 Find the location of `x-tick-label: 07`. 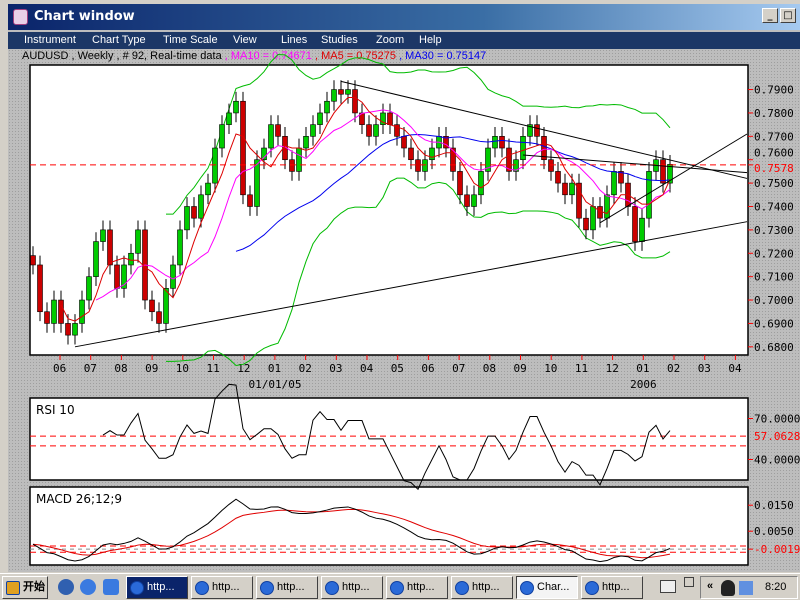

x-tick-label: 07 is located at coordinates (90, 368).